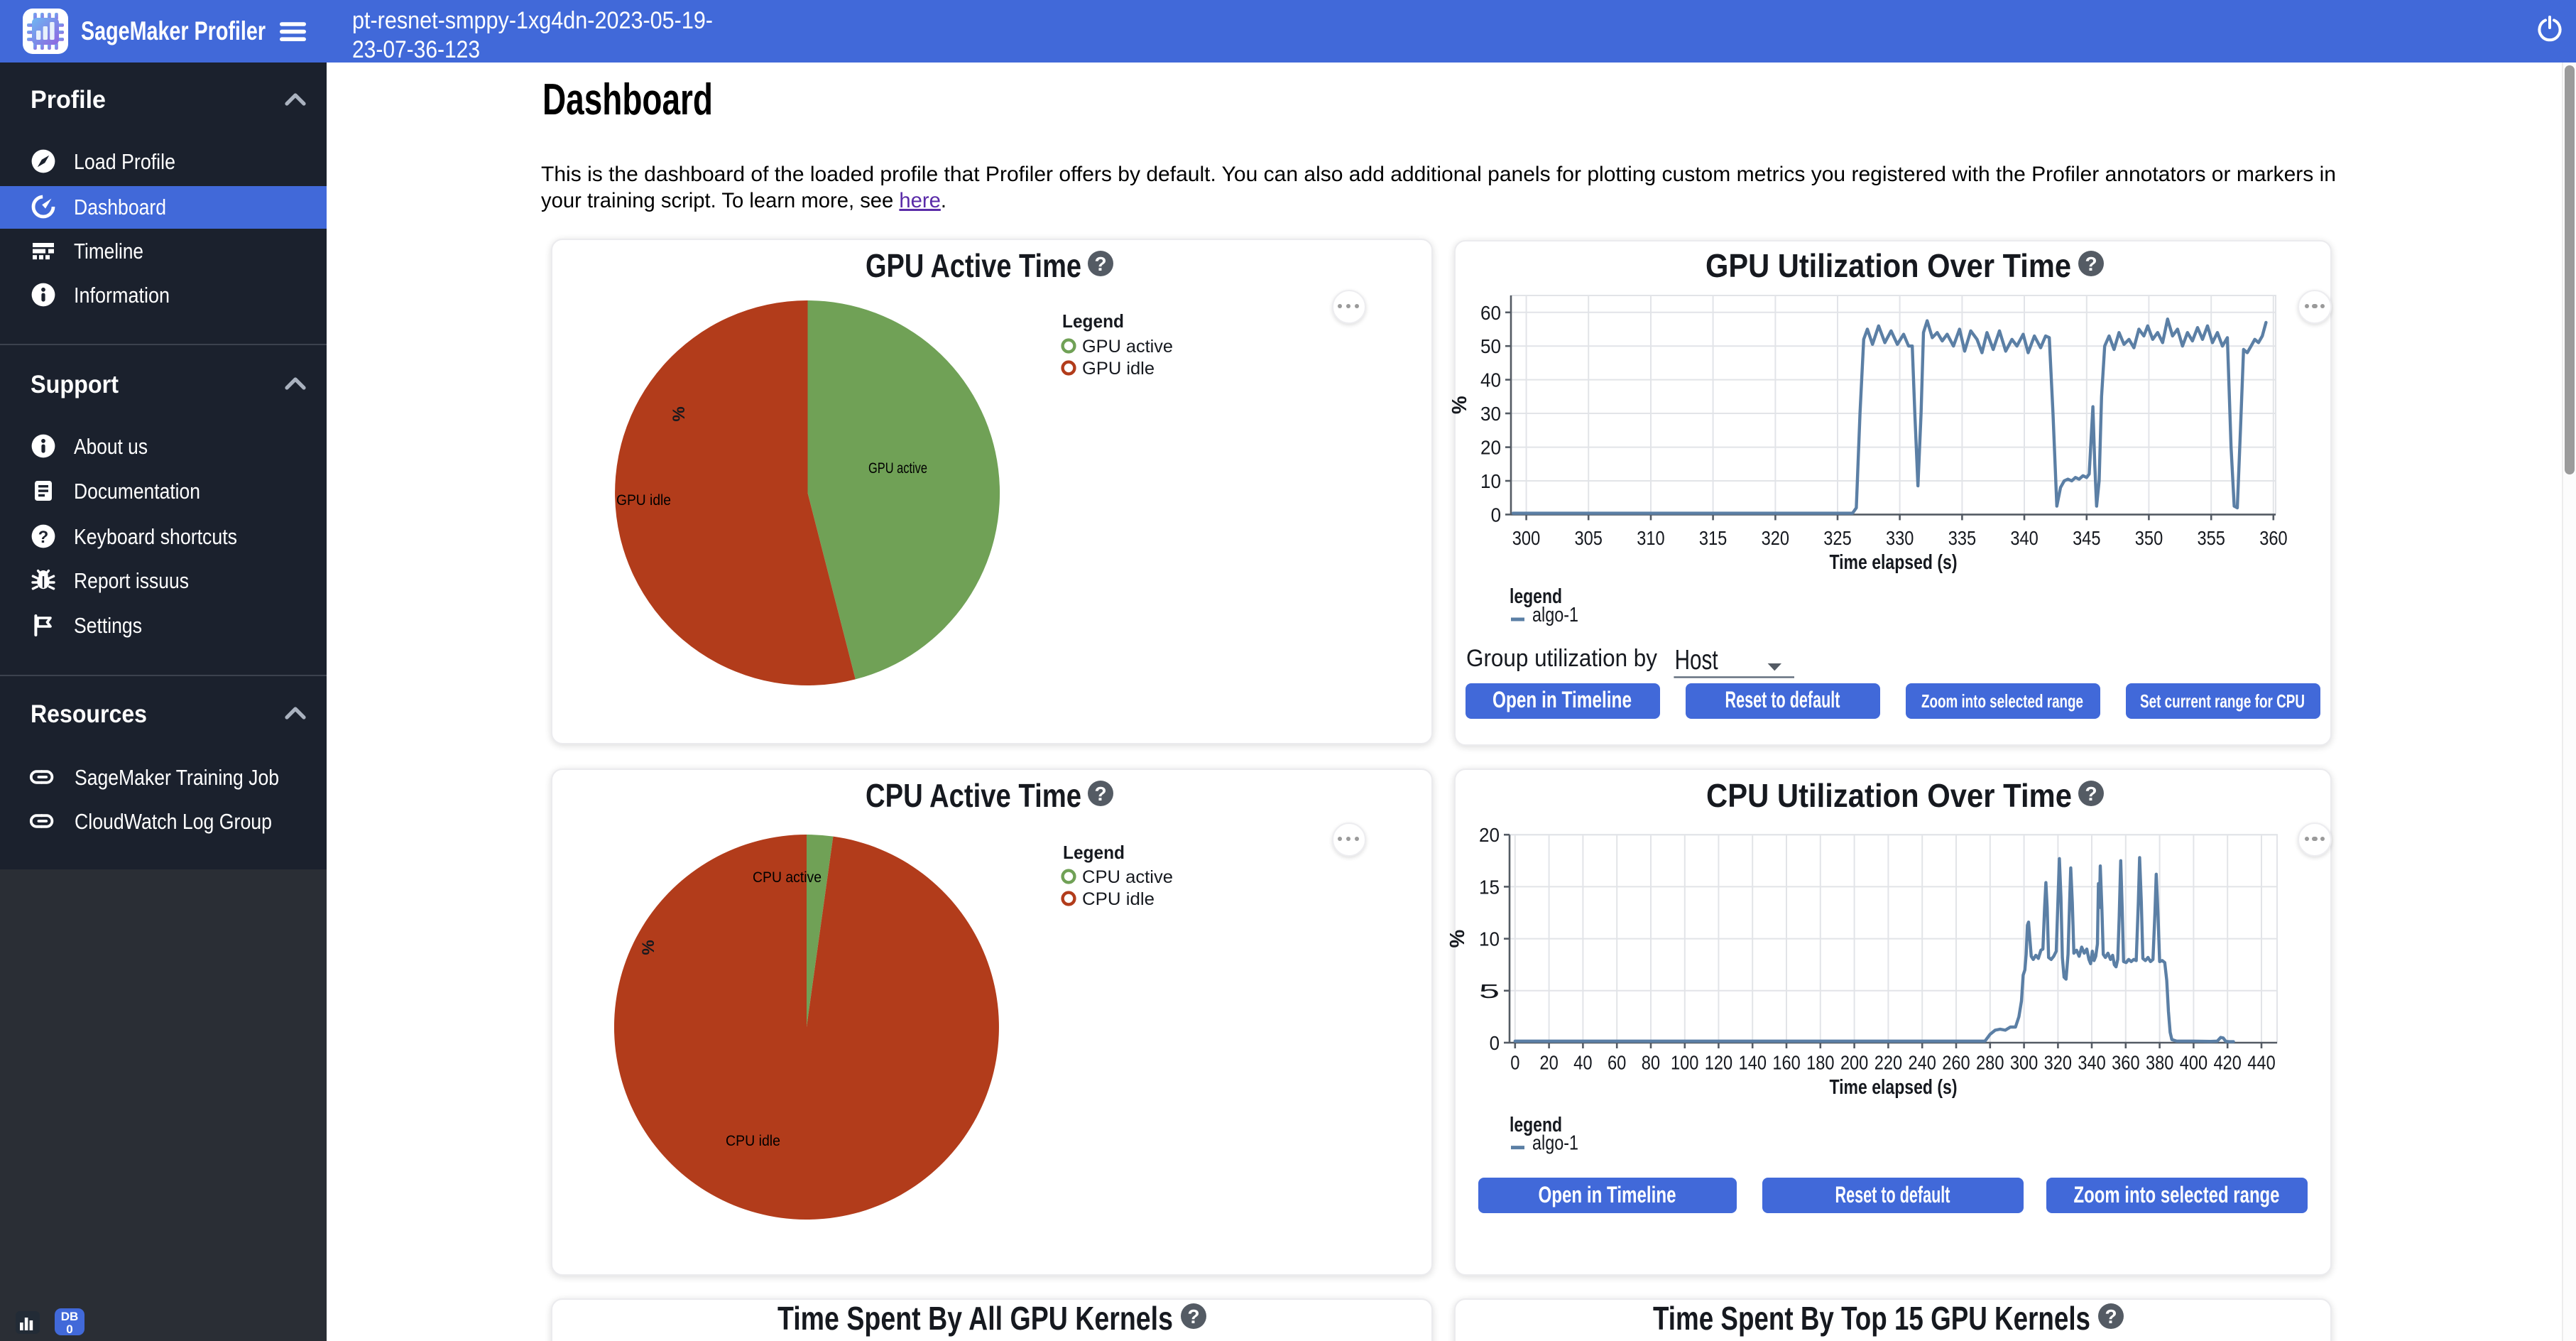 The width and height of the screenshot is (2576, 1341). I want to click on svg-text: algo-1, so click(1555, 1143).